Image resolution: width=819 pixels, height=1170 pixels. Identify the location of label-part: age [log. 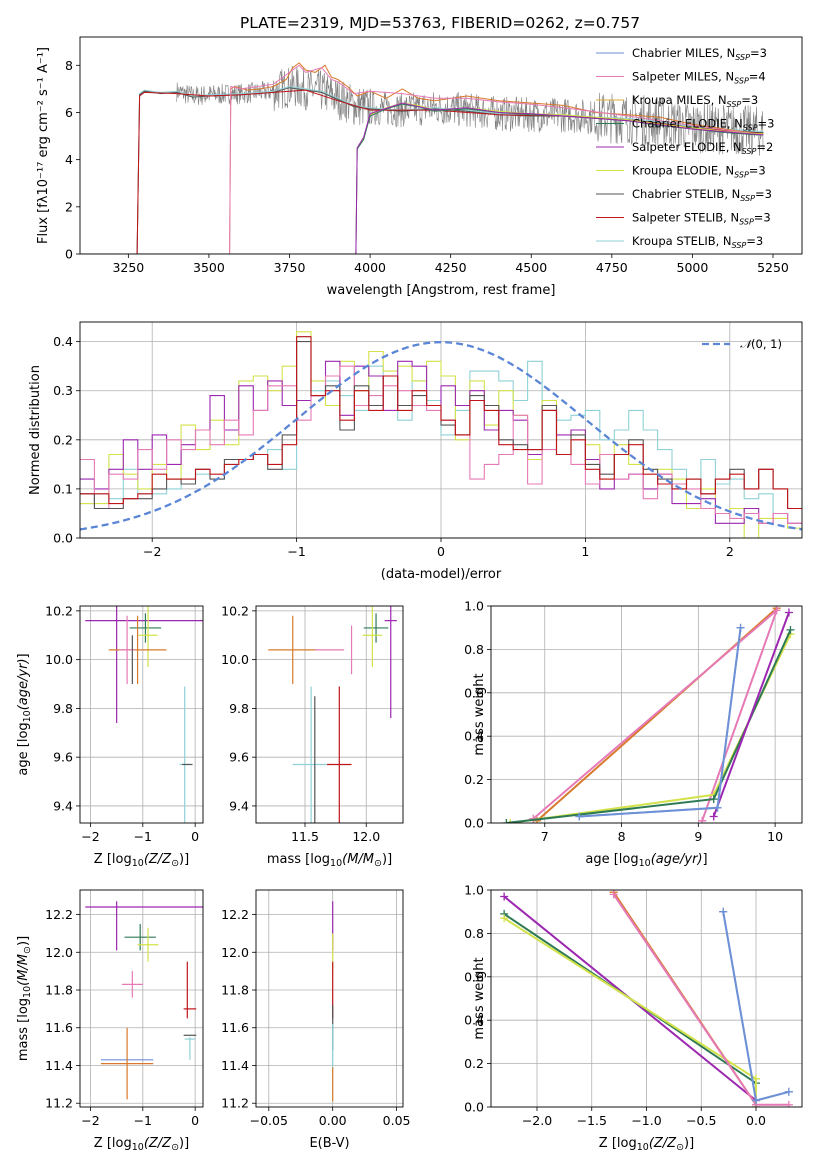
(611, 859).